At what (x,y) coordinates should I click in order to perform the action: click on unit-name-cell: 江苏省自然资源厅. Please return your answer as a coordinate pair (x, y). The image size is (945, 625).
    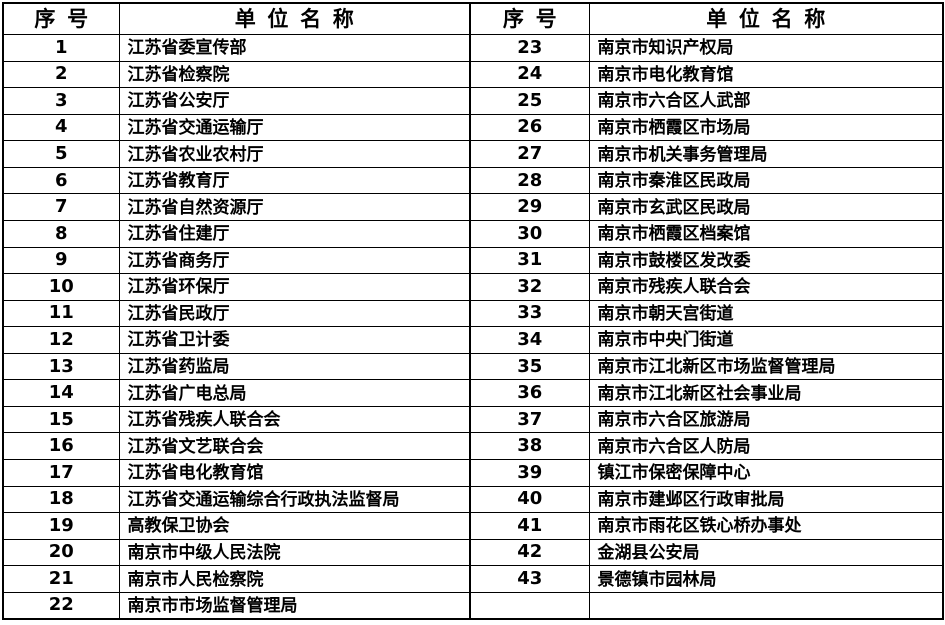
    Looking at the image, I should click on (294, 207).